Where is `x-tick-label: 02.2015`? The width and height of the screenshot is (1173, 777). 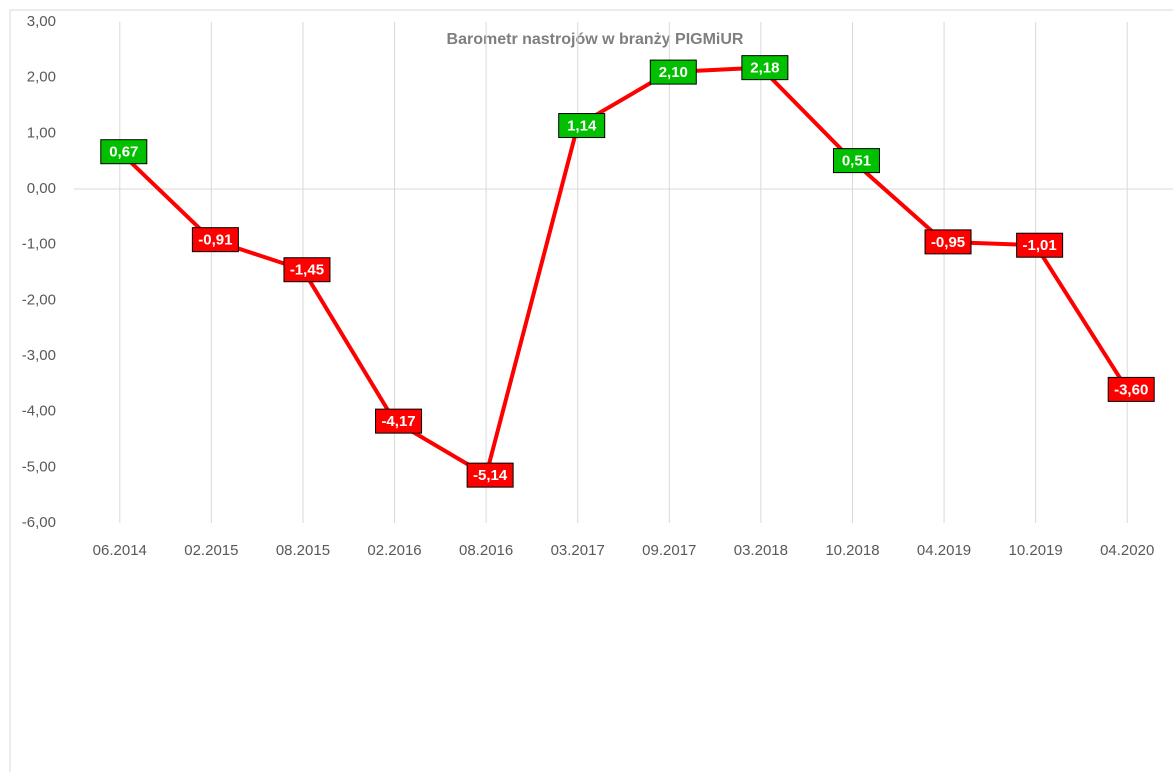
x-tick-label: 02.2015 is located at coordinates (211, 550).